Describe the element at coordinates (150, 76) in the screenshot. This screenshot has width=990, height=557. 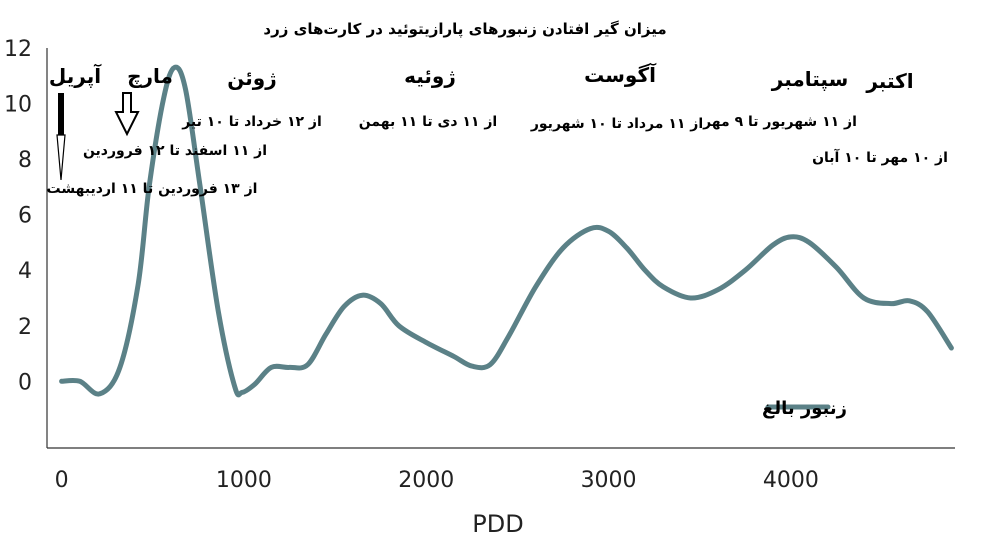
I see `month-label-march: مارچ` at that location.